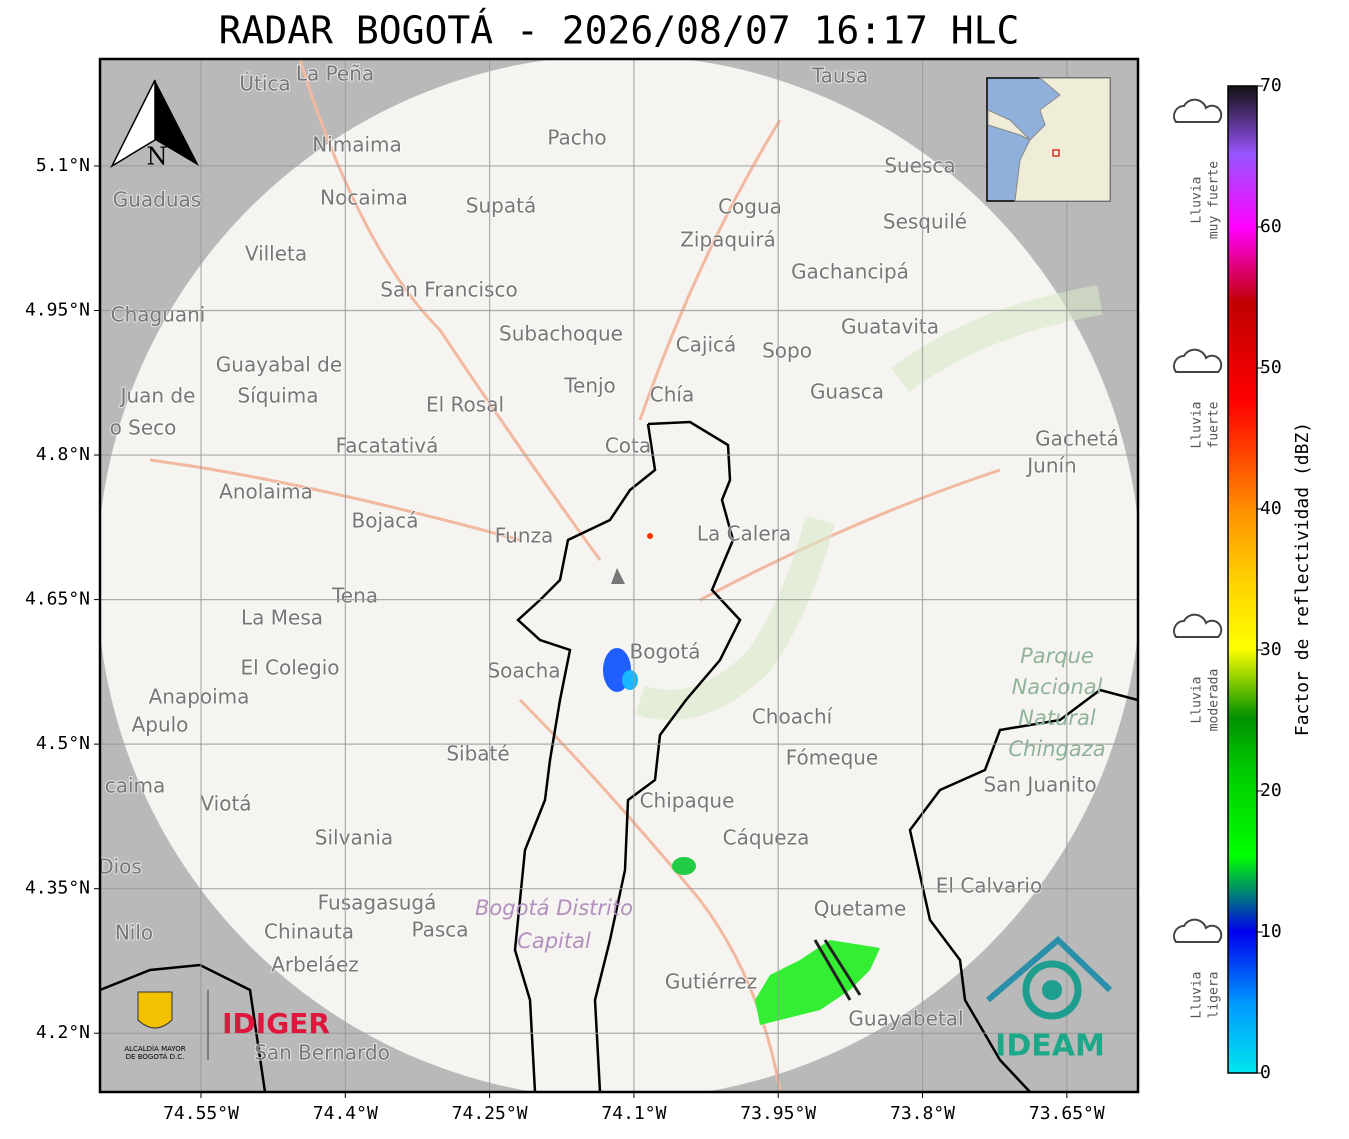 This screenshot has height=1139, width=1349. I want to click on y-tick-label: 5.1°N, so click(63, 165).